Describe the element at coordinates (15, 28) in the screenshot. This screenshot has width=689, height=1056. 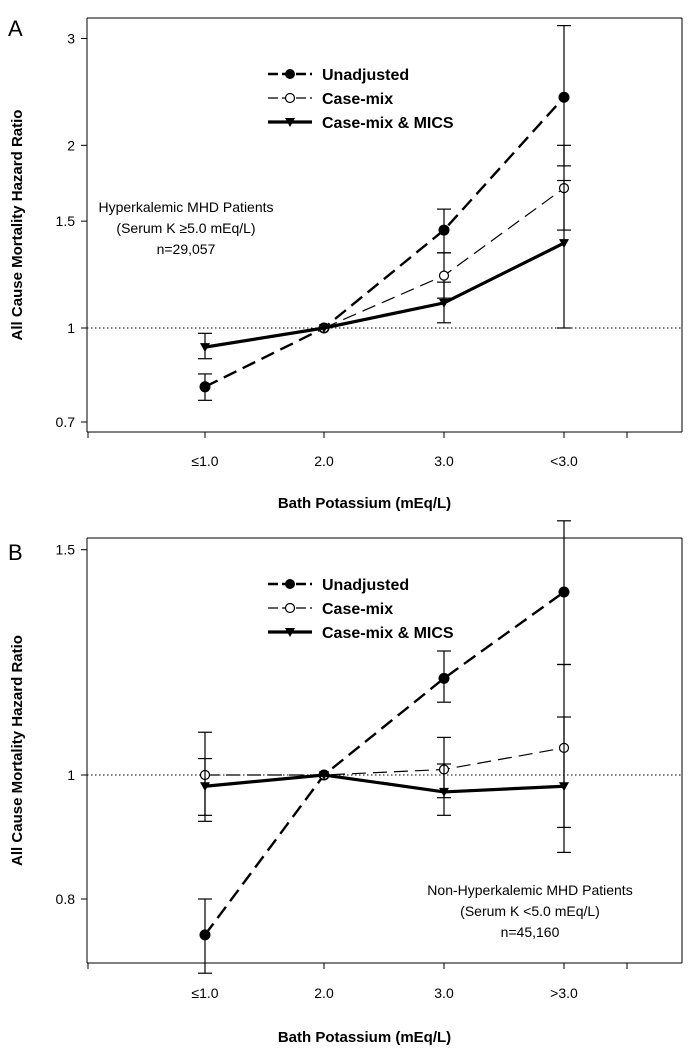
I see `panel-letter: A` at that location.